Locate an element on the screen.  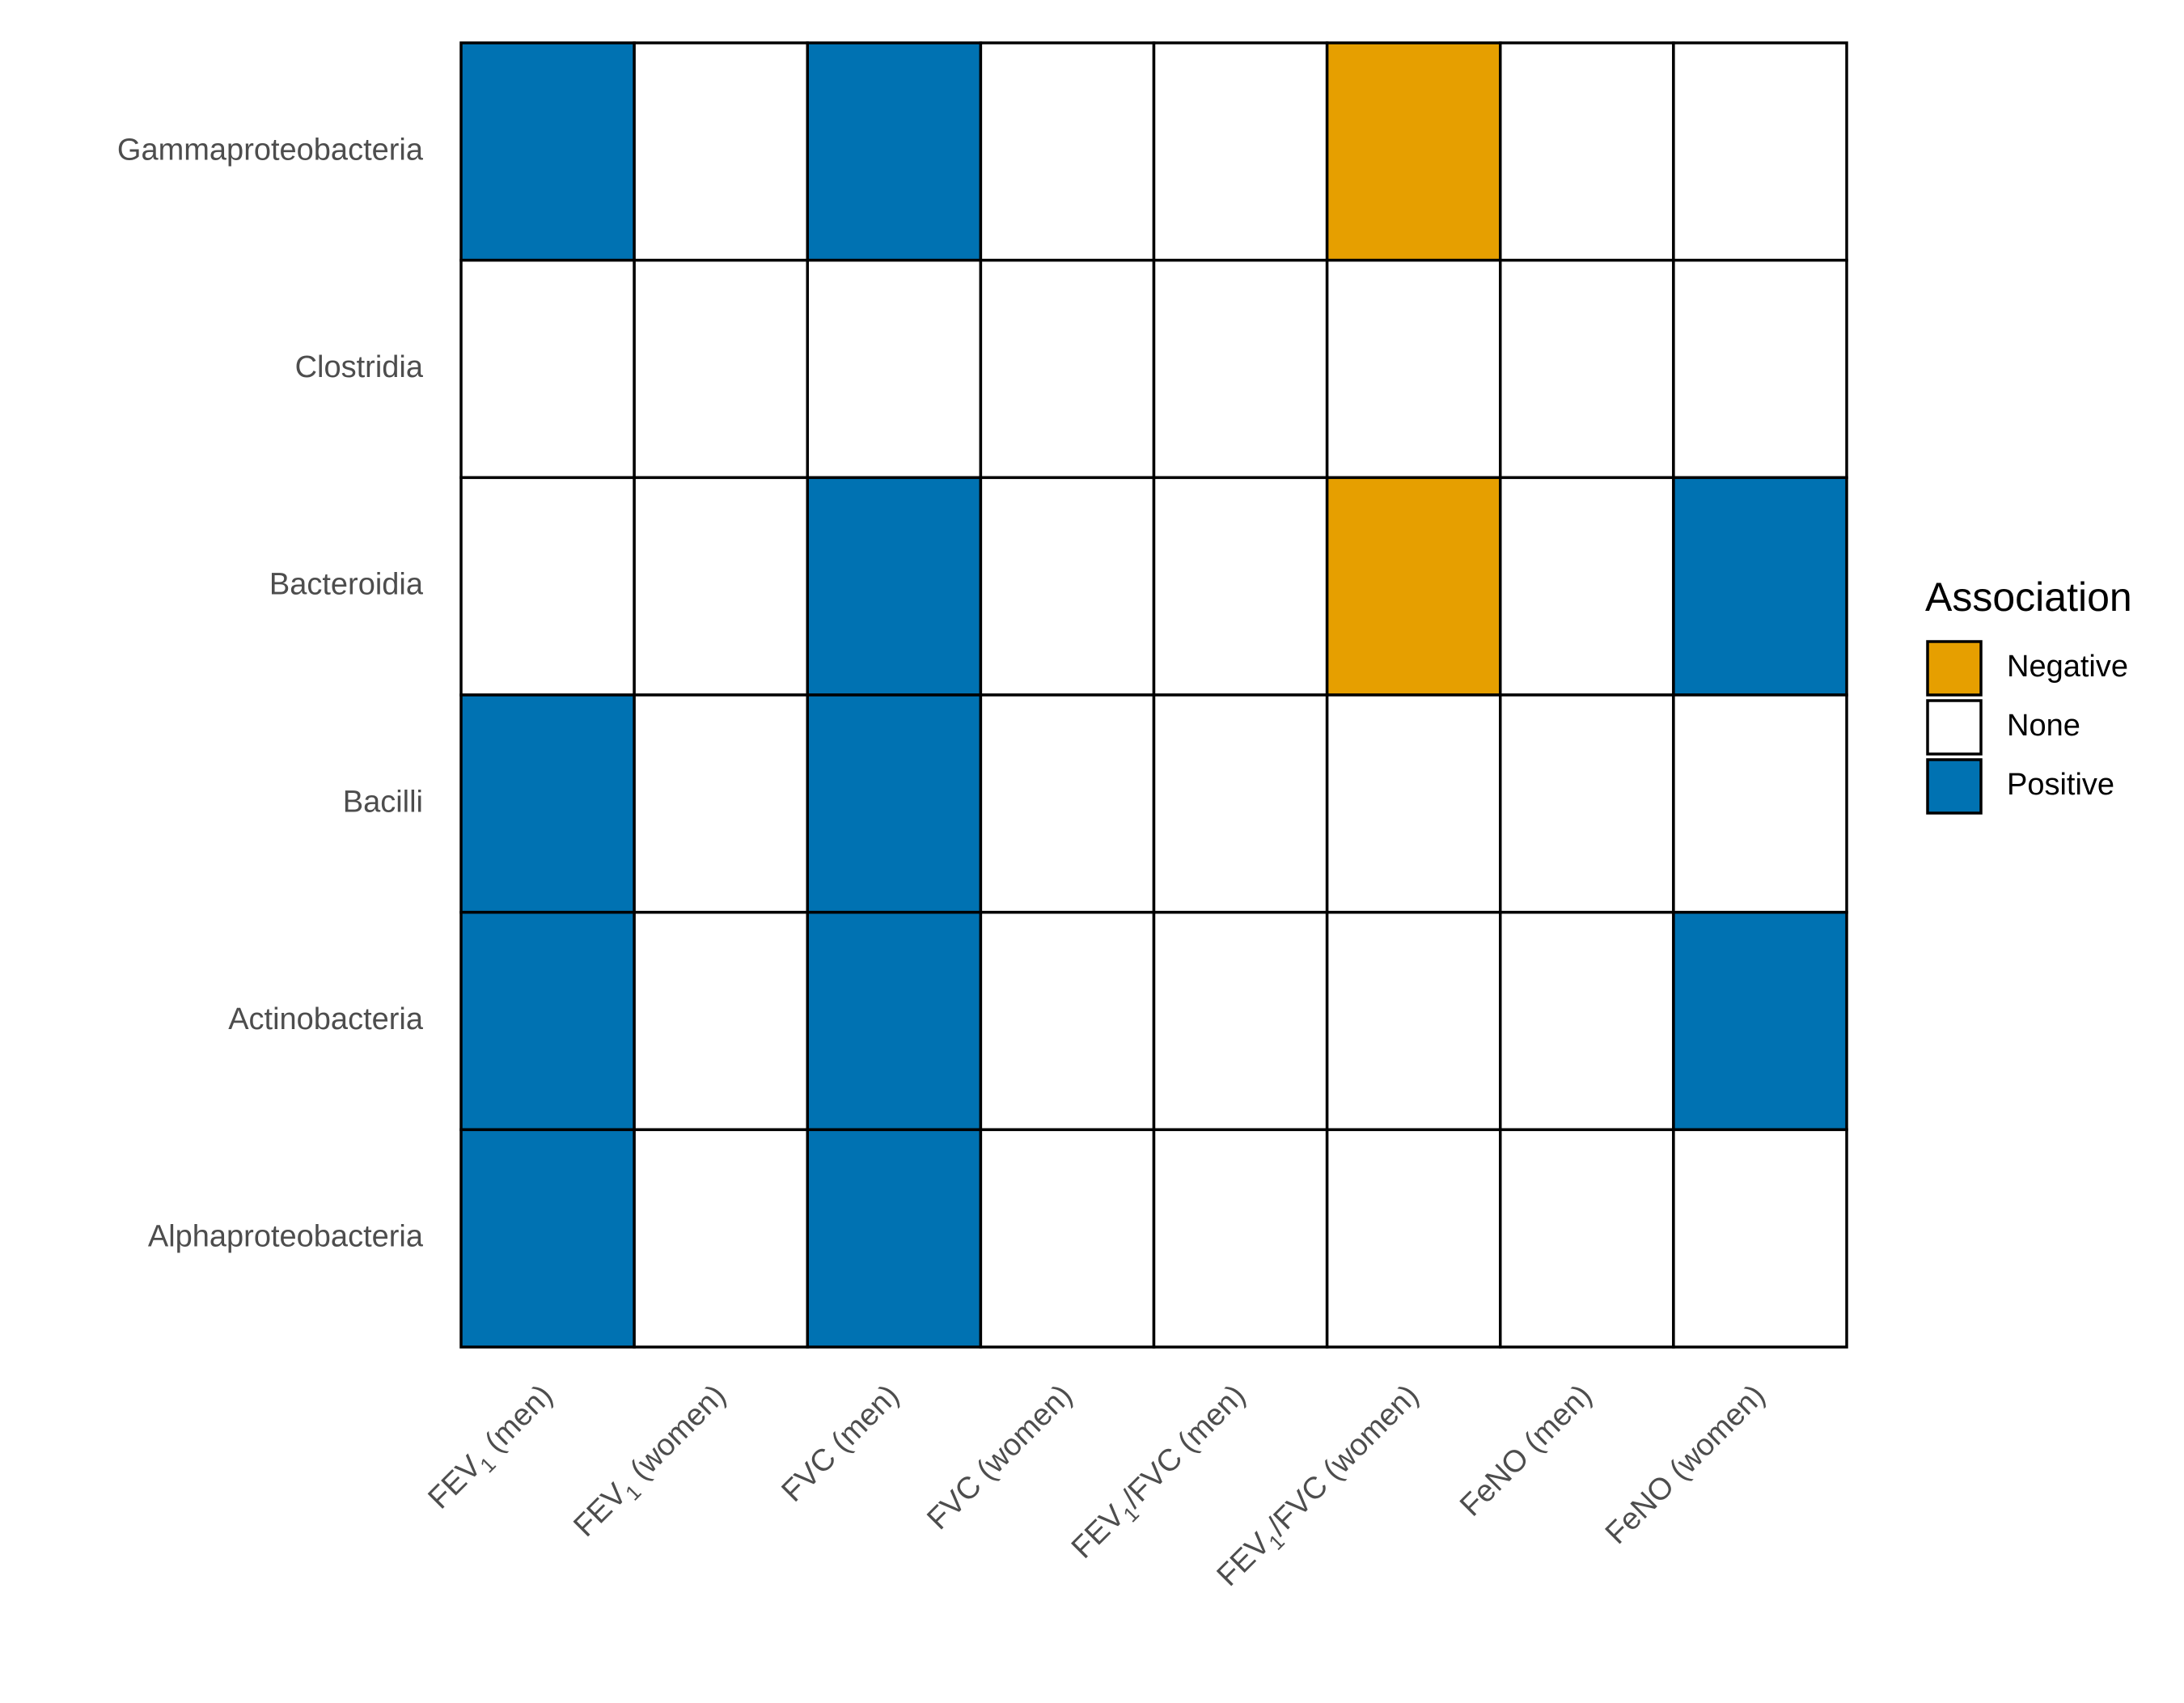
legend-label-negative: Negative is located at coordinates (2067, 667).